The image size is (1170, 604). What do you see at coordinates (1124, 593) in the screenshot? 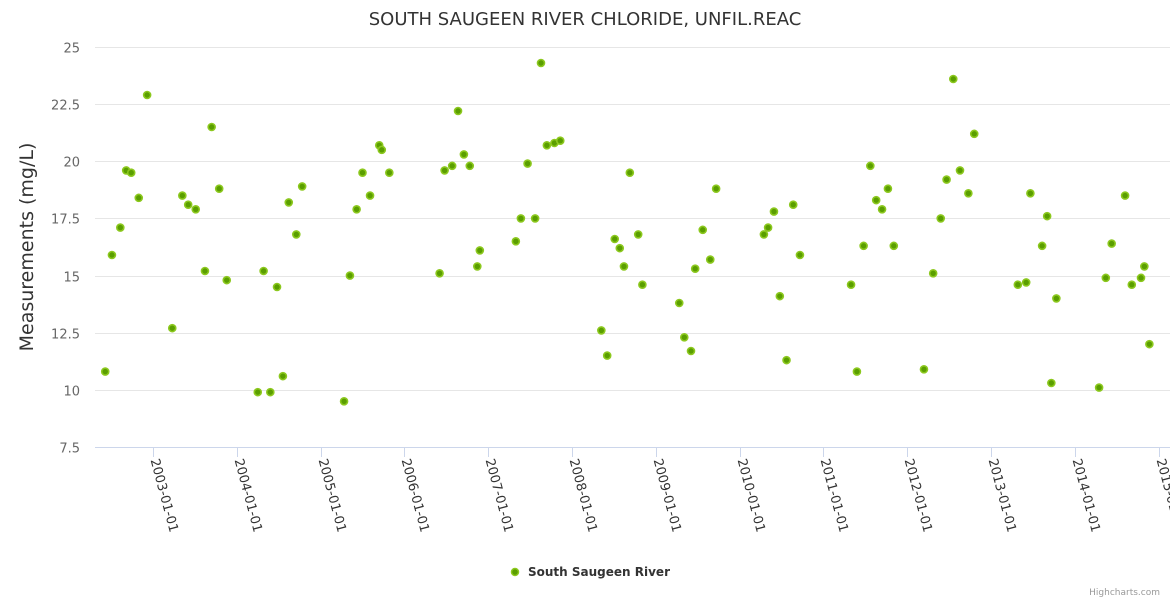
I see `credits-link: Highcharts.com` at bounding box center [1124, 593].